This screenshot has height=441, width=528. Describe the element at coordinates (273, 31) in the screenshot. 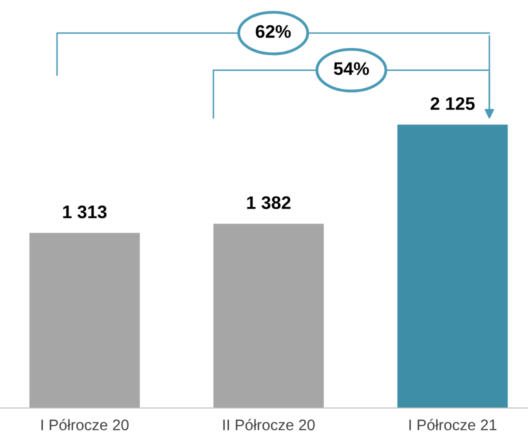

I see `text: 62%` at that location.